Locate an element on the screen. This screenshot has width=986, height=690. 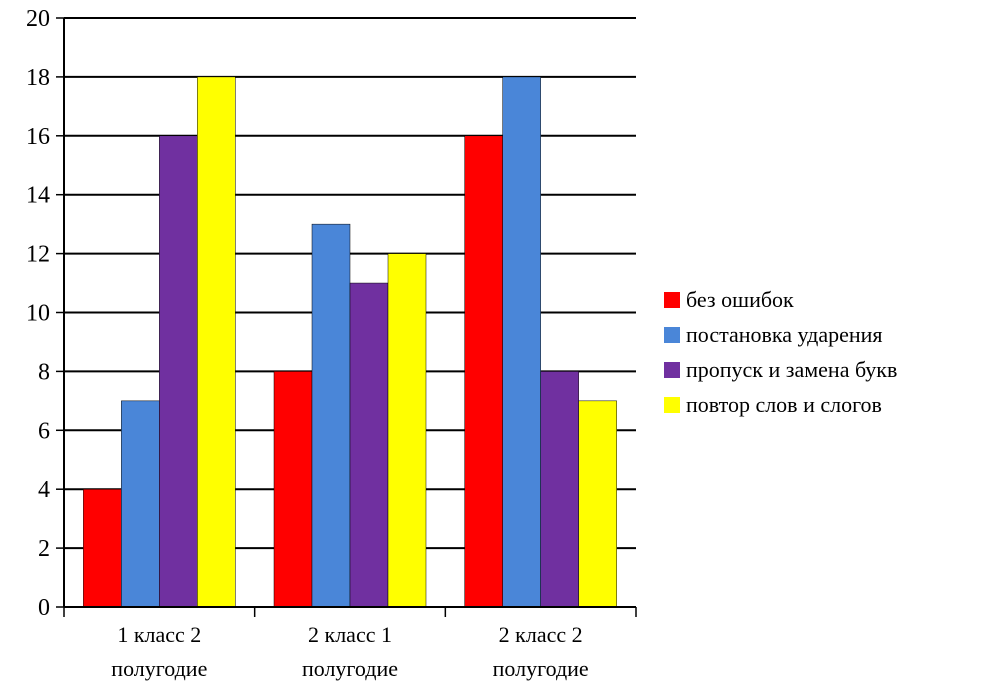
y-tick-label: 10 is located at coordinates (38, 314).